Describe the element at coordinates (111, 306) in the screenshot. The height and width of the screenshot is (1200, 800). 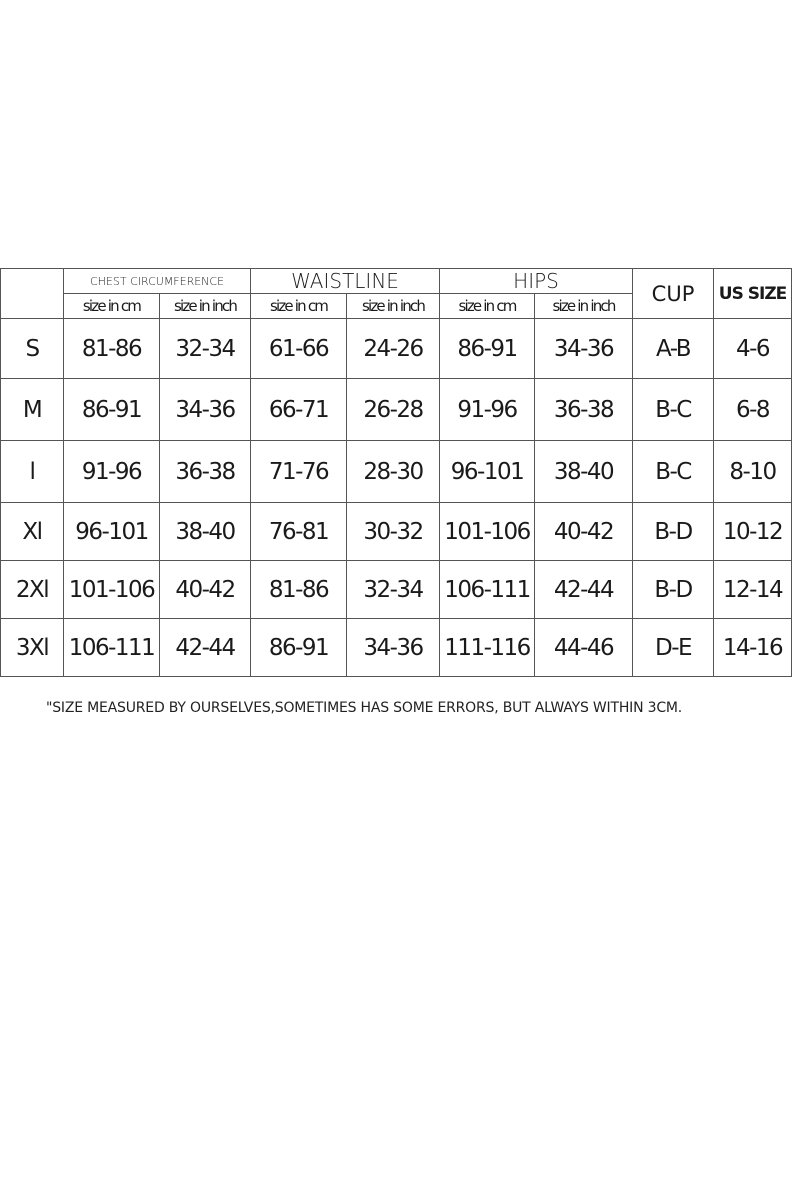
I see `chest-cm-header: size in cm` at that location.